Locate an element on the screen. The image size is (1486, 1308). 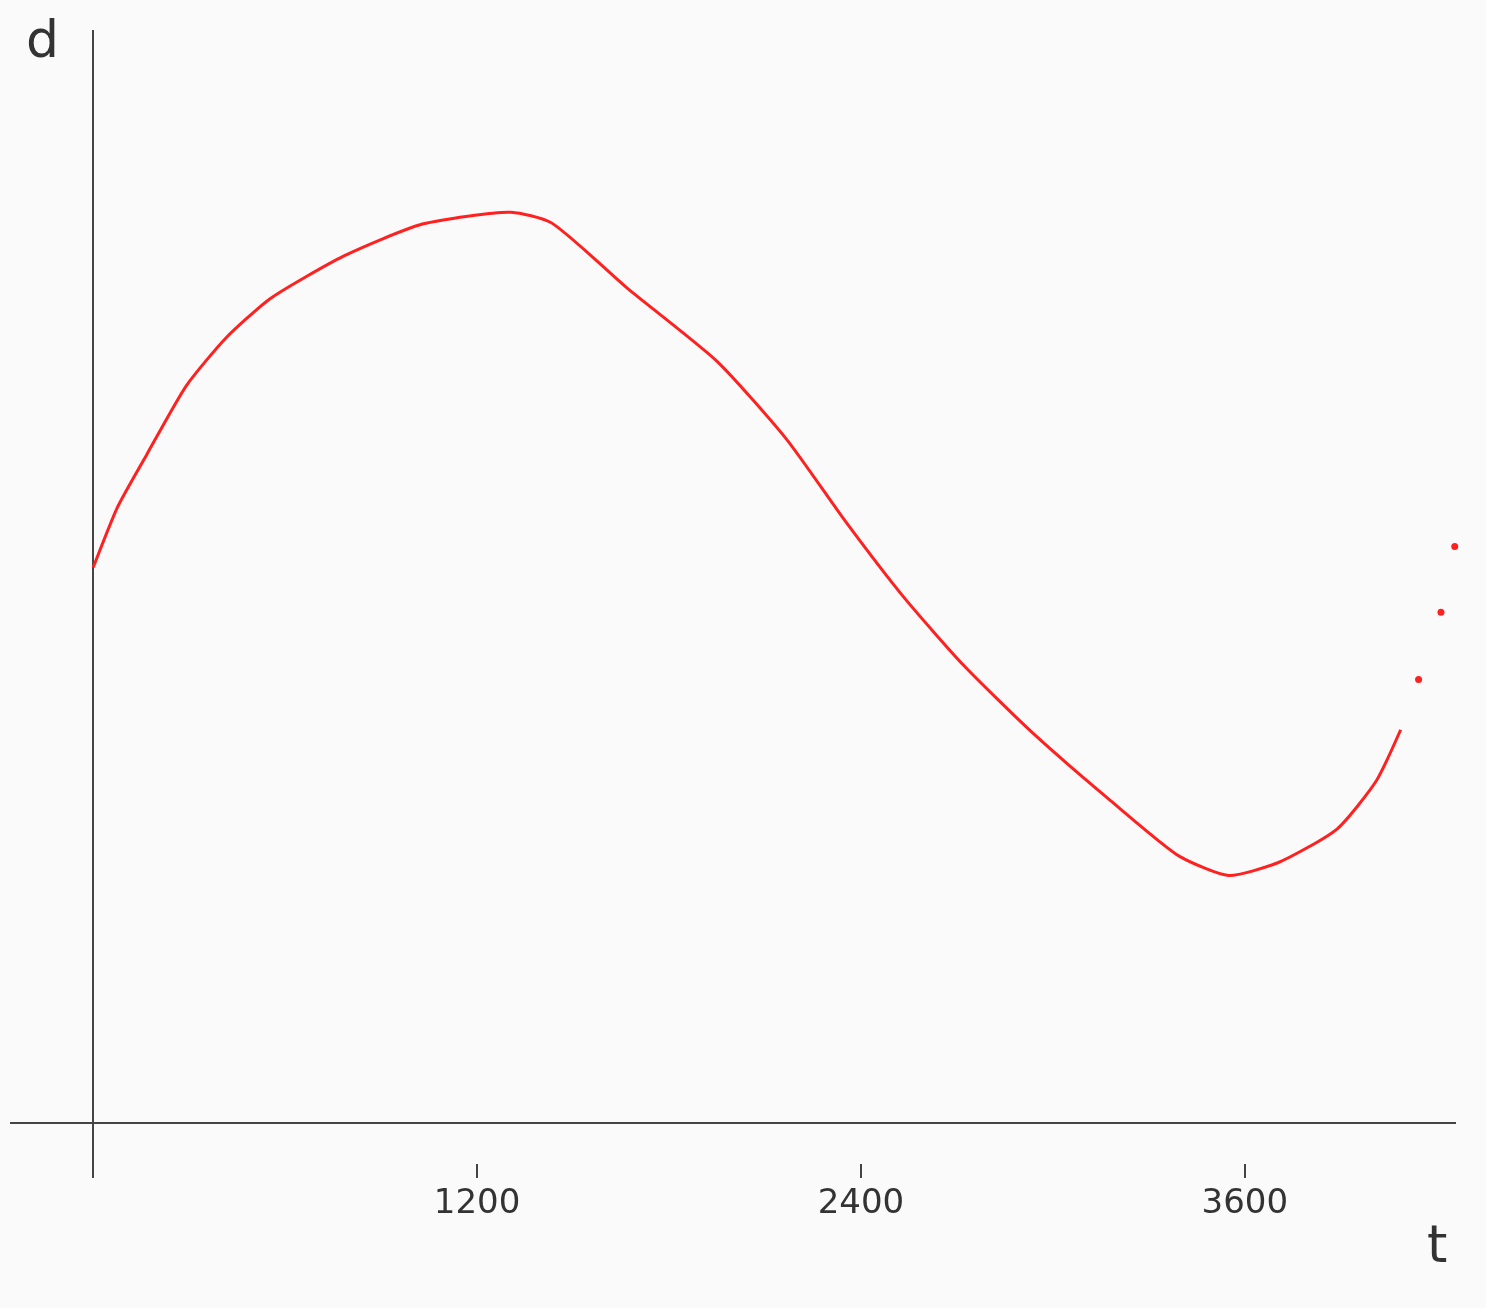
x-tick-label: 1200 is located at coordinates (477, 1201).